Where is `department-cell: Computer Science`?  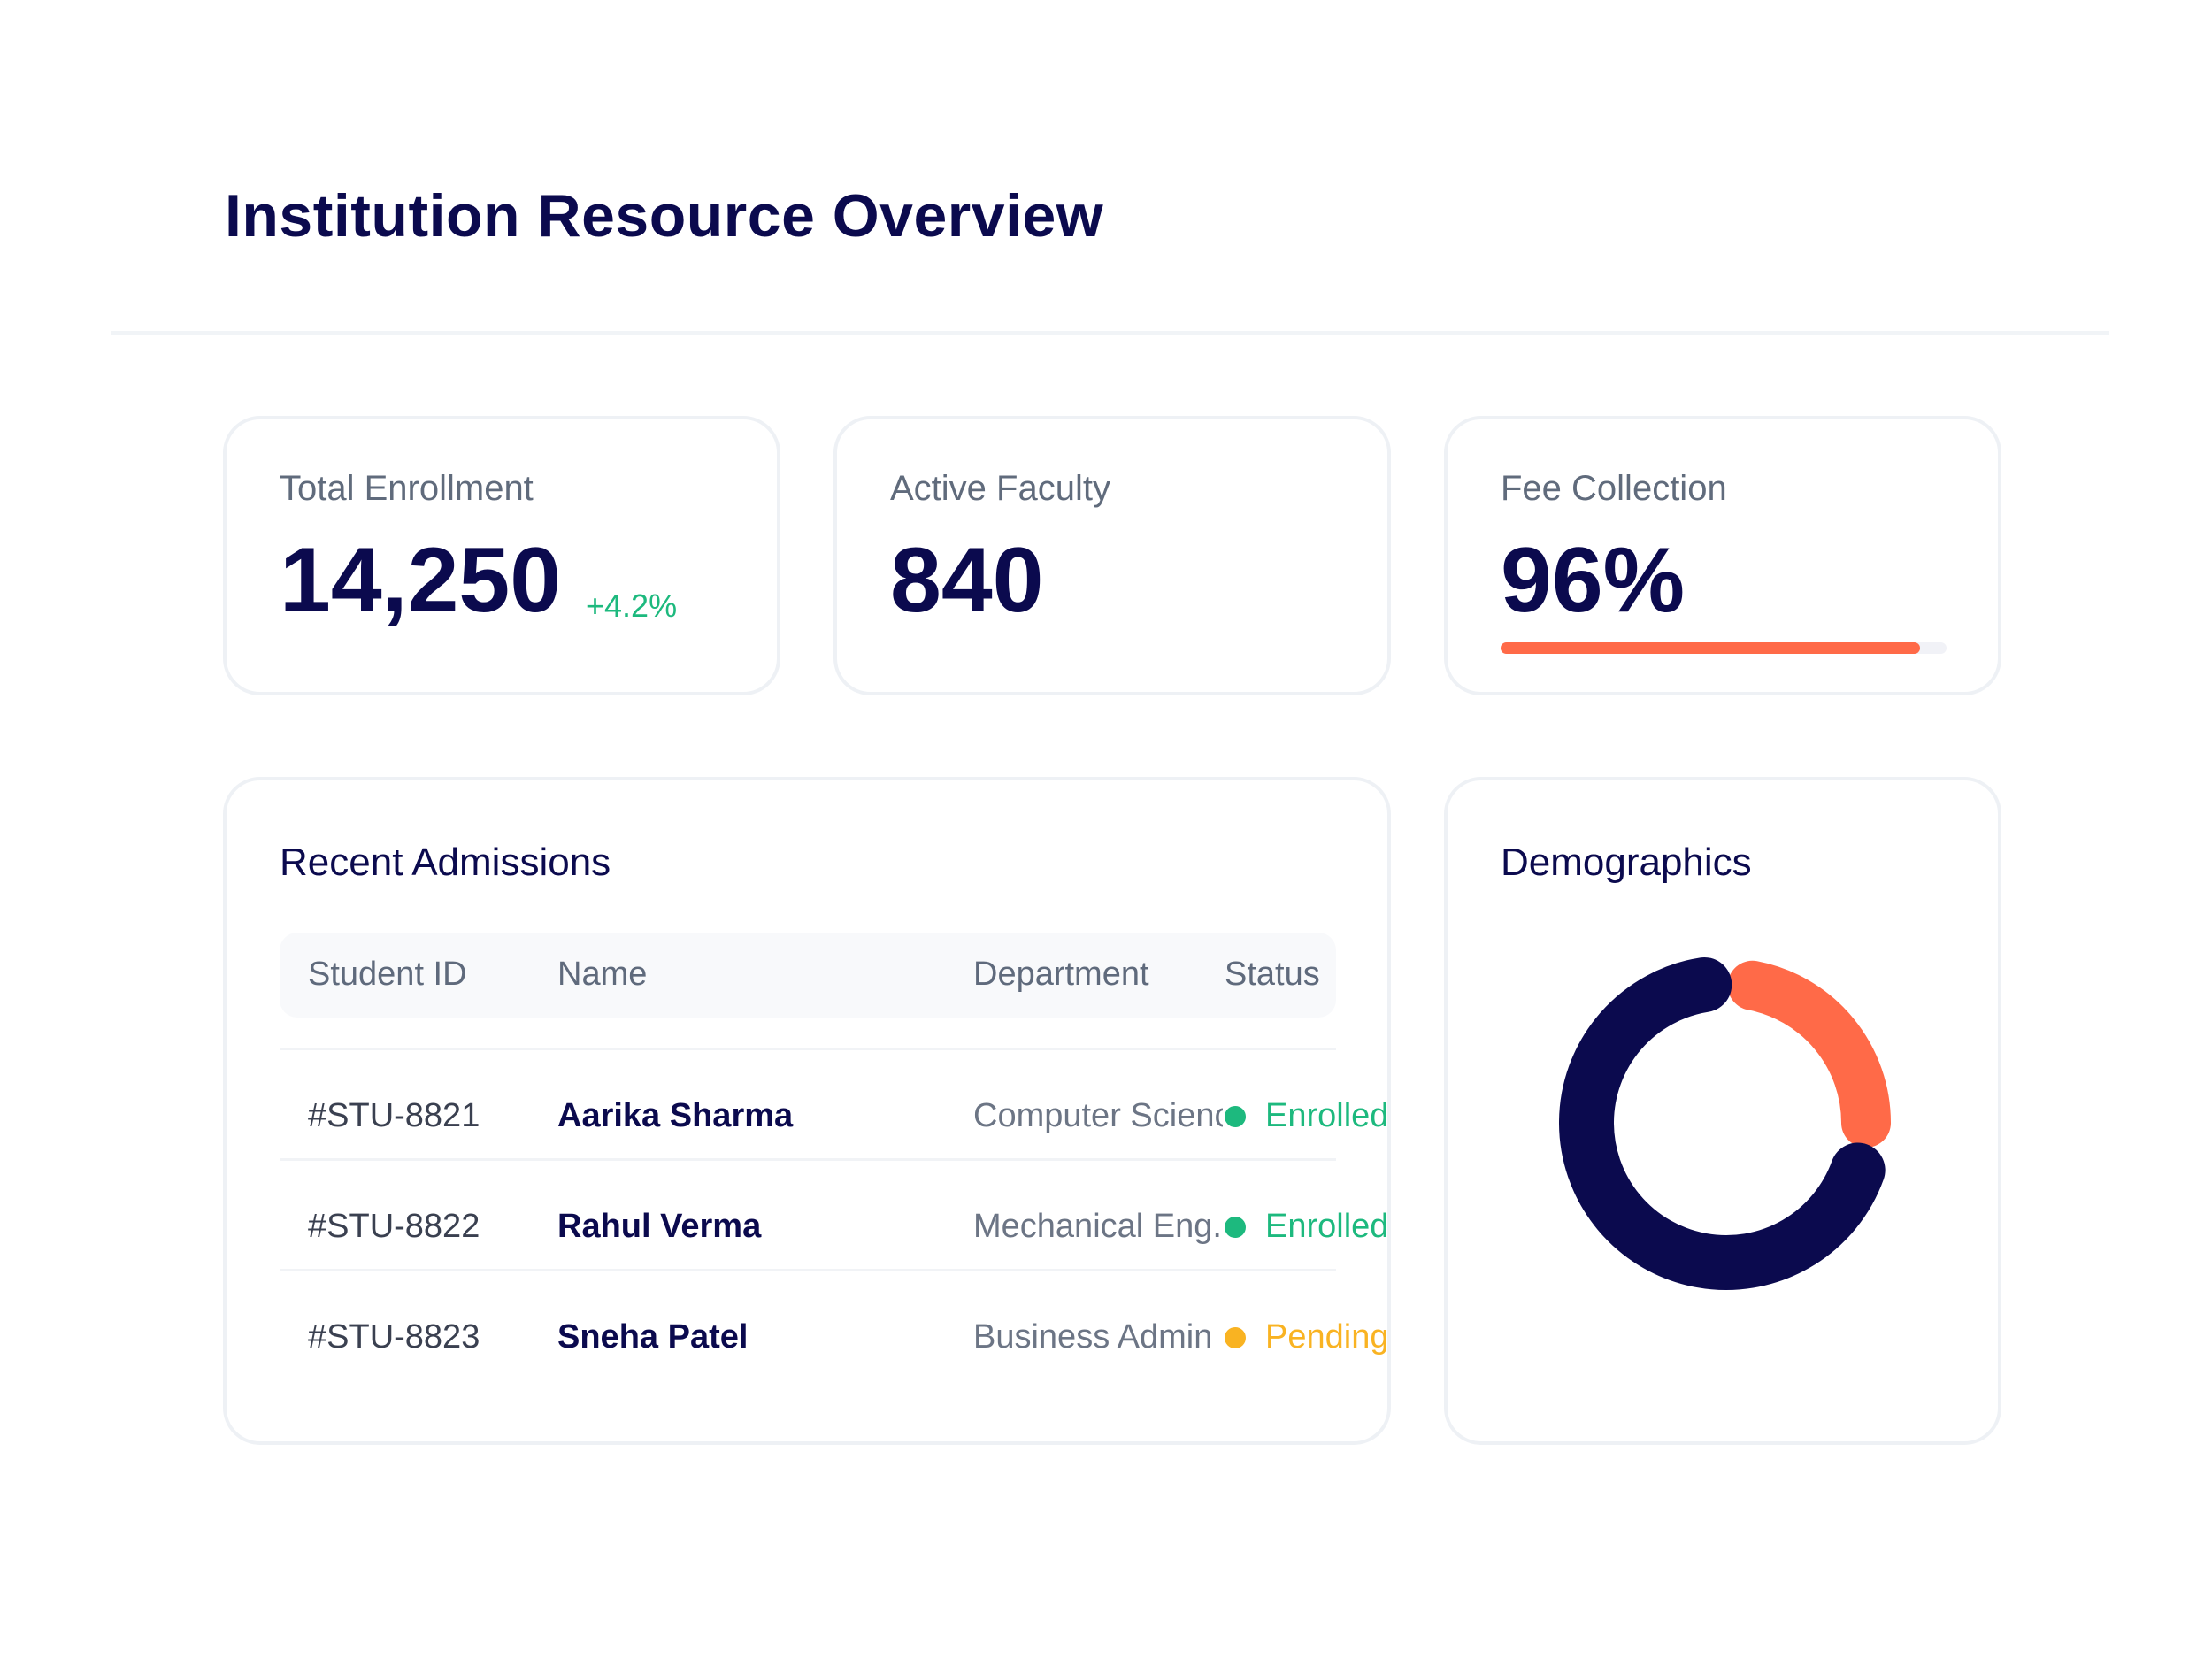
department-cell: Computer Science is located at coordinates (1098, 1115).